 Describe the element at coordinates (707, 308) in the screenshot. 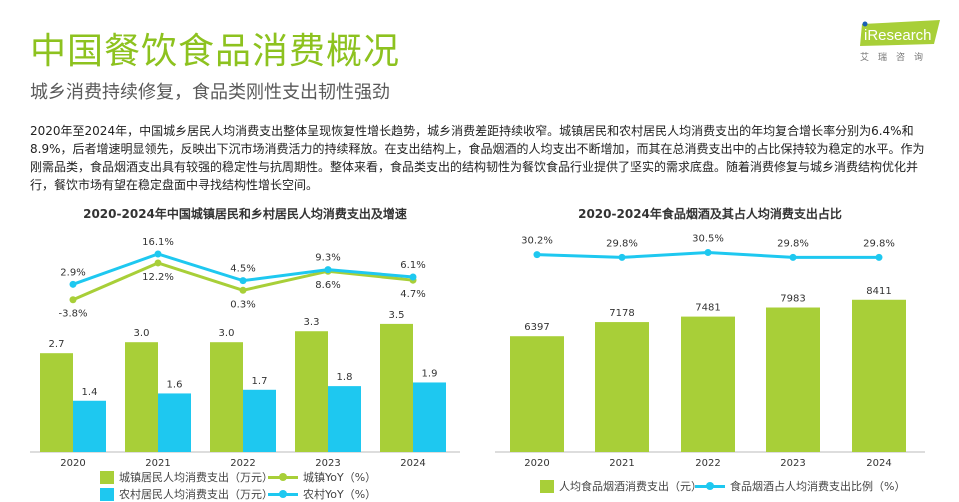

I see `chart2-bar-label: 7481` at that location.